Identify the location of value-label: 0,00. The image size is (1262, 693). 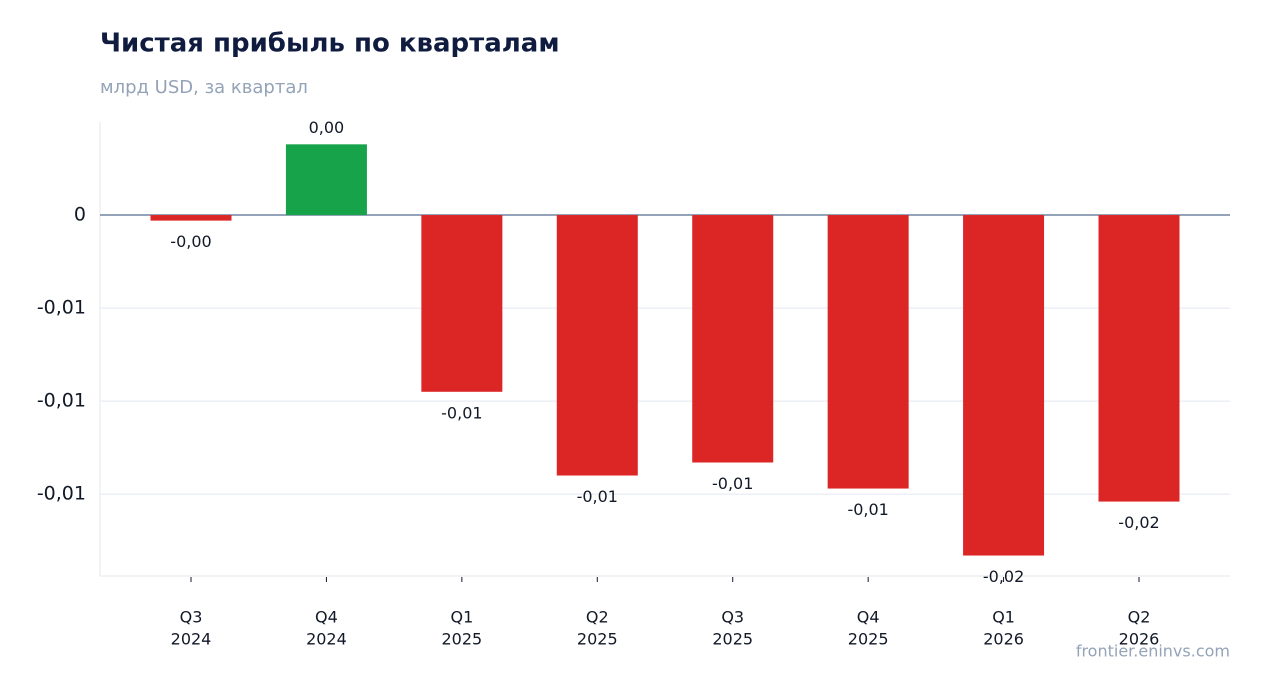
(327, 127).